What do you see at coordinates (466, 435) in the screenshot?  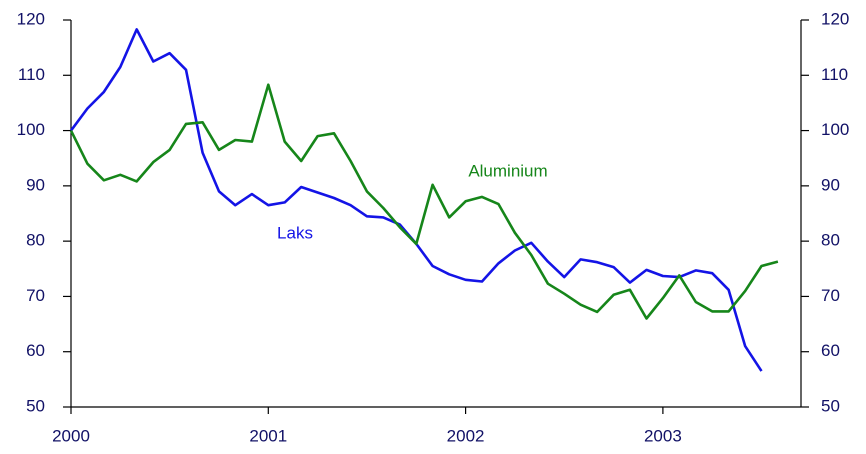 I see `x-tick-label: 2002` at bounding box center [466, 435].